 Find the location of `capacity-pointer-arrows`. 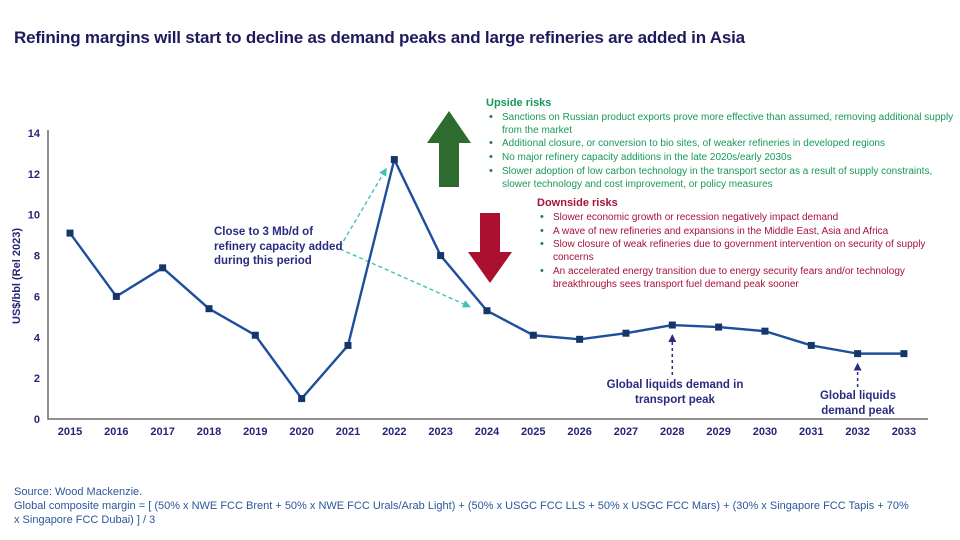

capacity-pointer-arrows is located at coordinates (405, 237).